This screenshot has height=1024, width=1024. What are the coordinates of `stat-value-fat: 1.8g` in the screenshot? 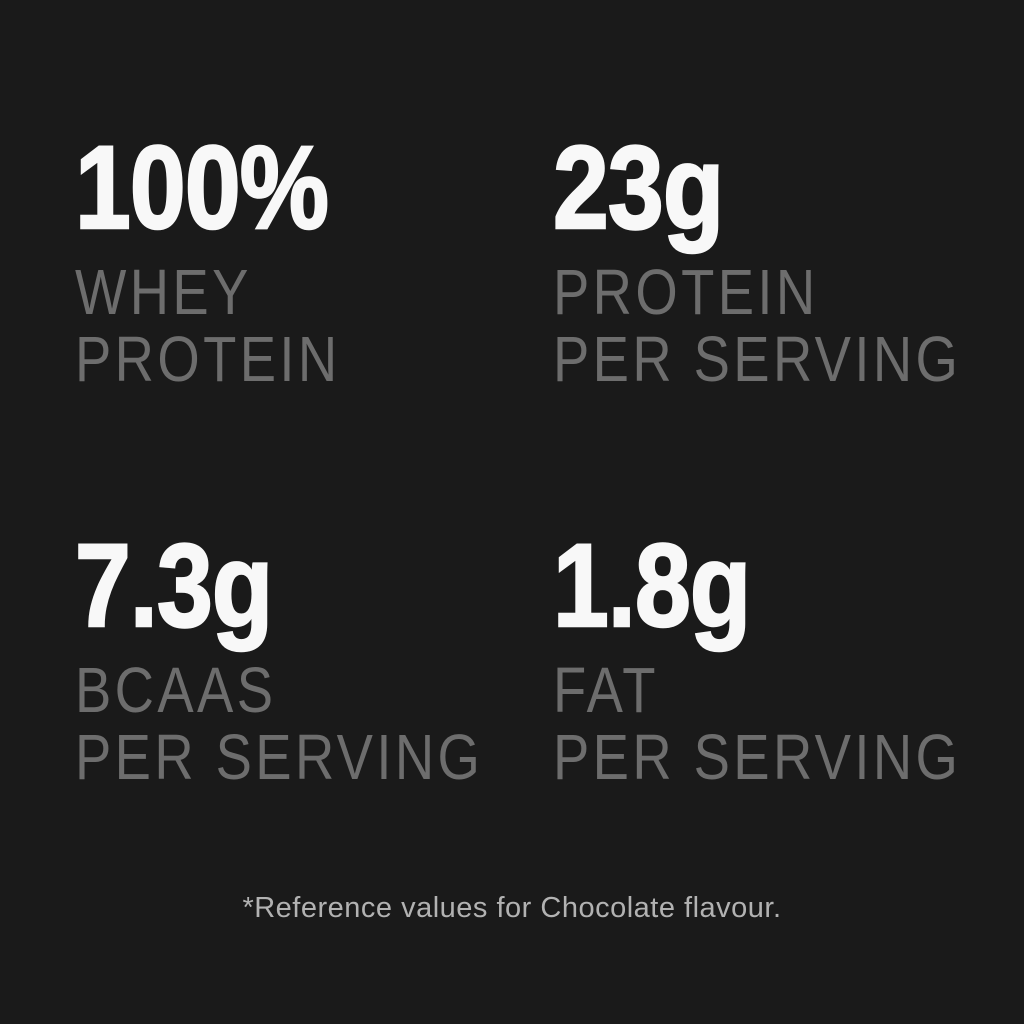 It's located at (652, 586).